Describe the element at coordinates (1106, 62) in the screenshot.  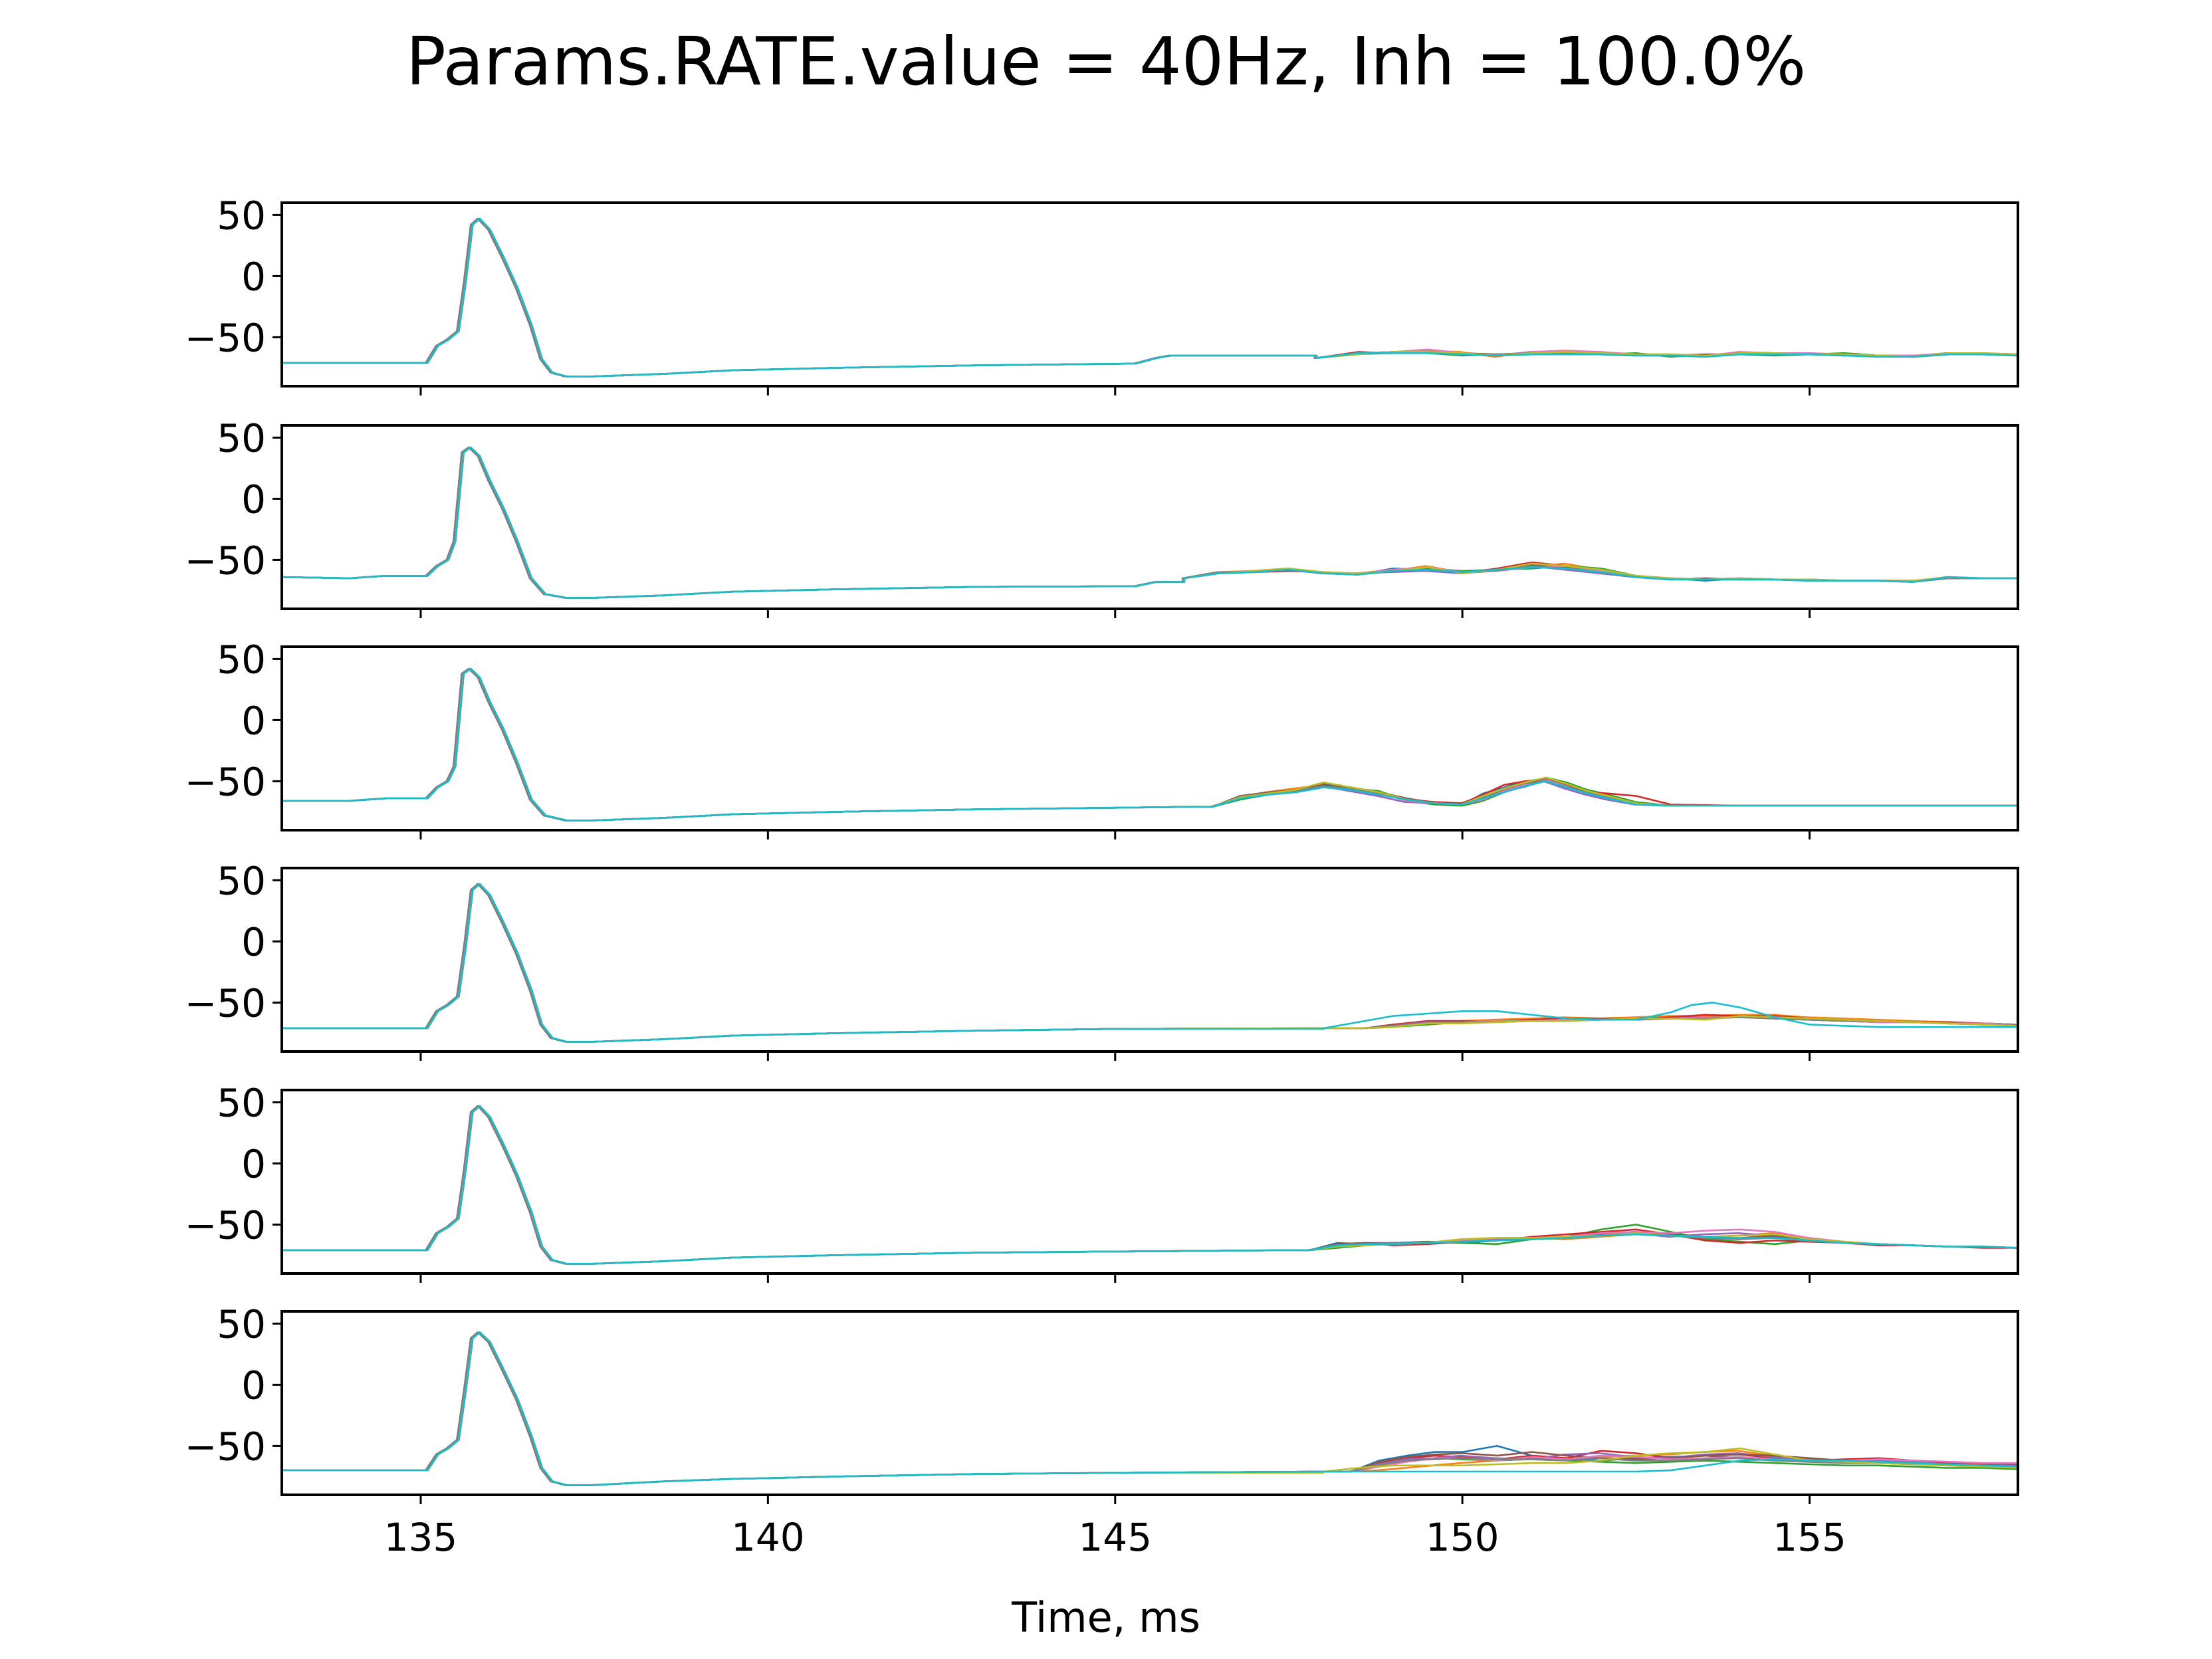
I see `chart-title: Params.RATE.value = 40Hz, Inh = 100.0%` at that location.